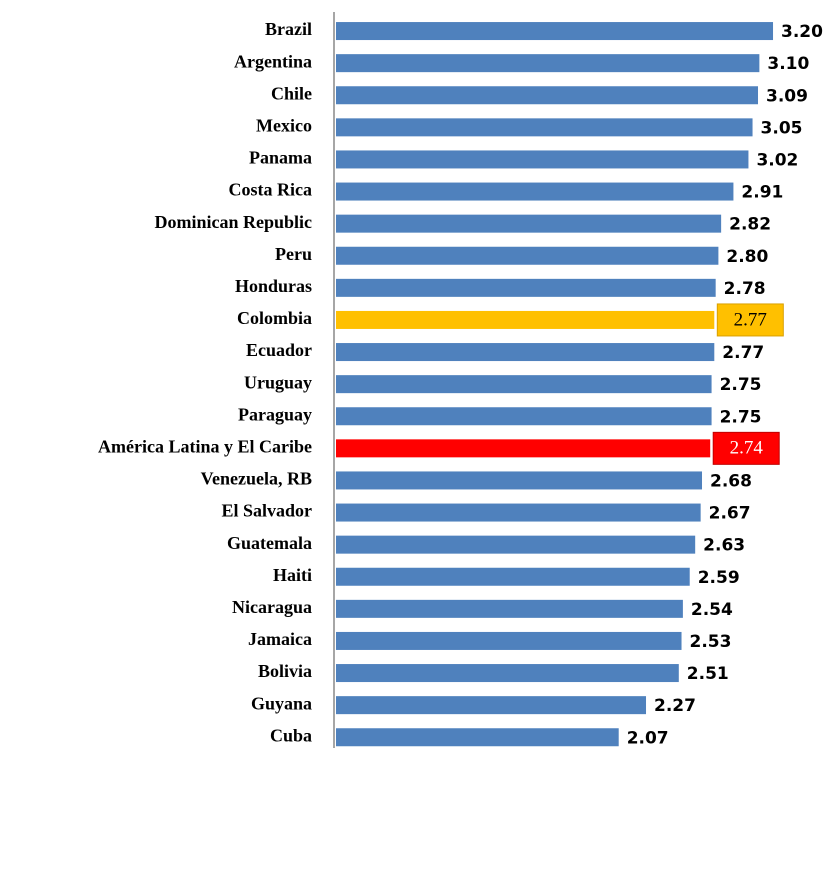  I want to click on category-label: Panama, so click(280, 158).